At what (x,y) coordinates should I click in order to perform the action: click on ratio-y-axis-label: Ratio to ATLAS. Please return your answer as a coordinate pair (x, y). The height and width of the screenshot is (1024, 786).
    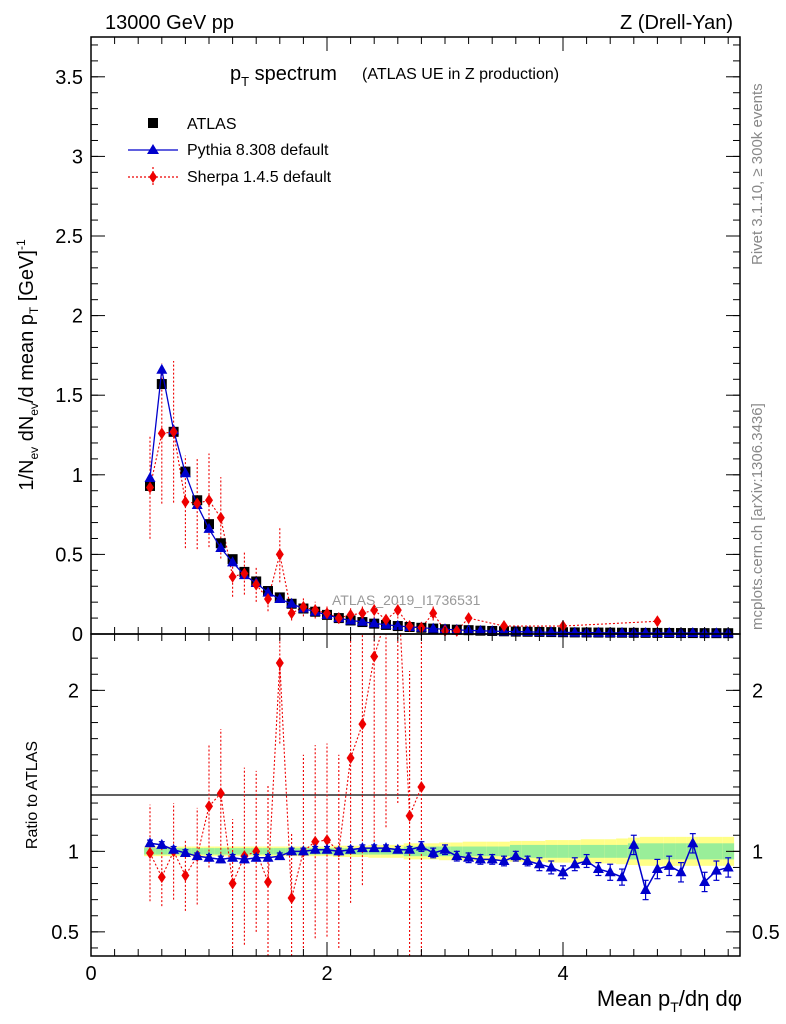
    Looking at the image, I should click on (32, 795).